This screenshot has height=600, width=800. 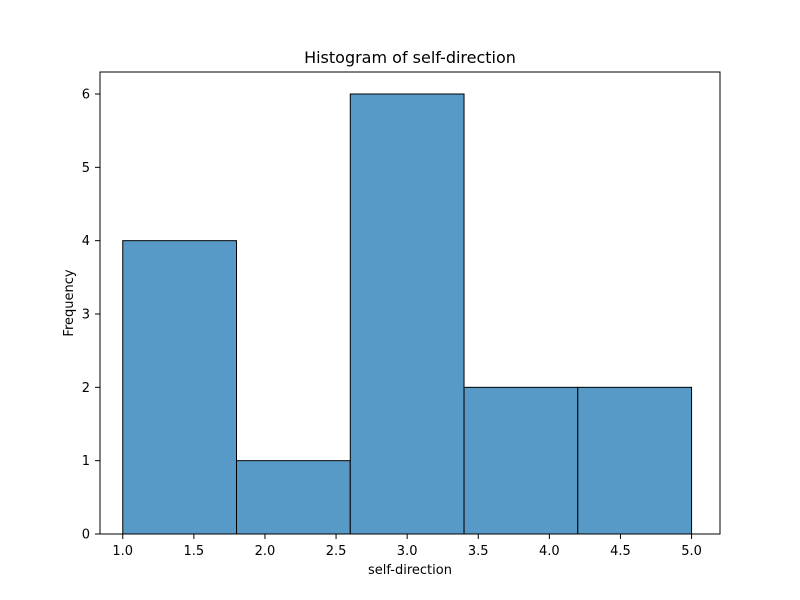 What do you see at coordinates (407, 551) in the screenshot?
I see `x-tick-label-4: 3.0` at bounding box center [407, 551].